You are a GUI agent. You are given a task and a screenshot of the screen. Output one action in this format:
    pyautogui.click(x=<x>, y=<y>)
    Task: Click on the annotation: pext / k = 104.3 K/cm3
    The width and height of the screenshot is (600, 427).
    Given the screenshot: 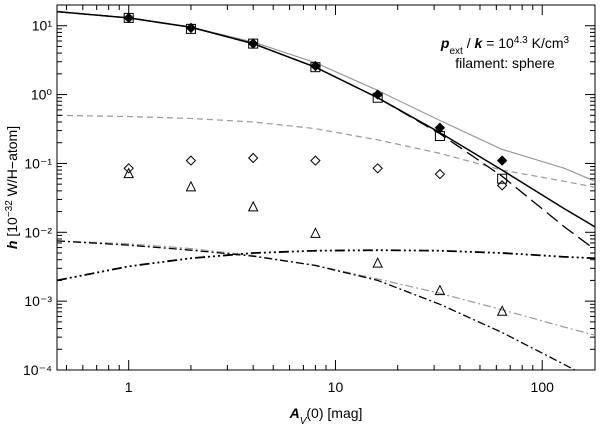 What is the action you would take?
    pyautogui.click(x=505, y=46)
    